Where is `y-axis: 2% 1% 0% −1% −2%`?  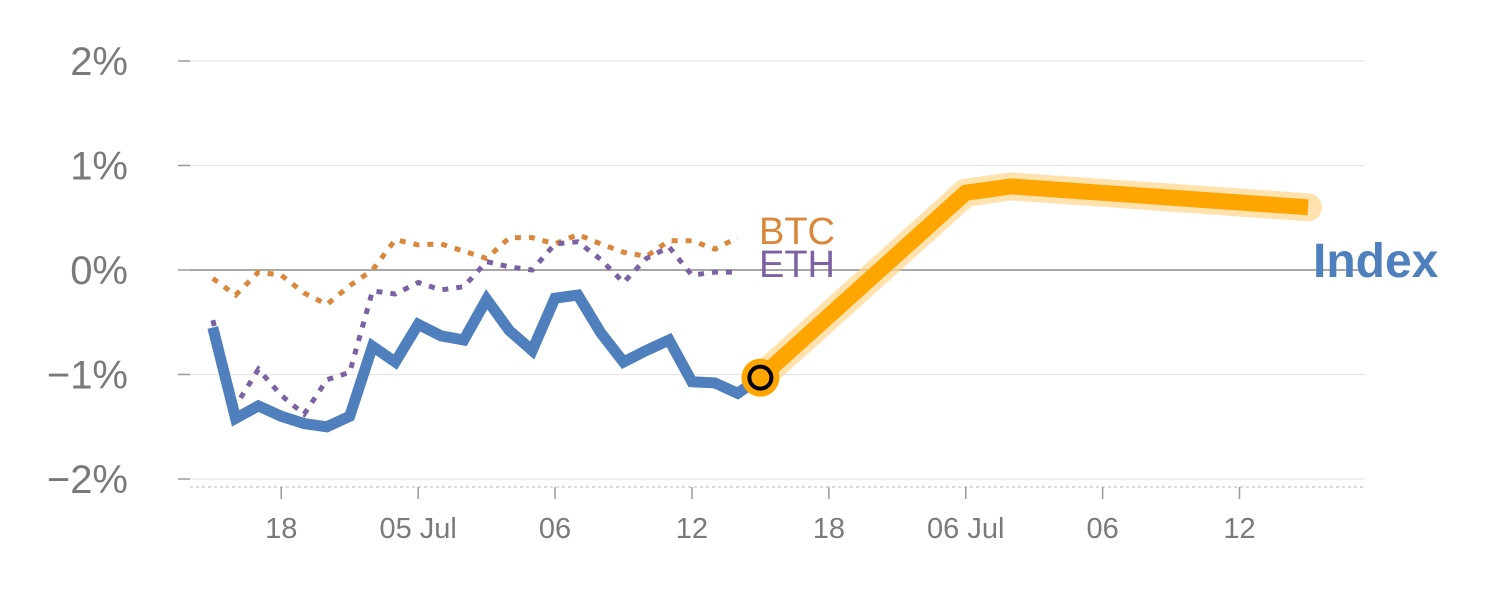
y-axis: 2% 1% 0% −1% −2% is located at coordinates (118, 271).